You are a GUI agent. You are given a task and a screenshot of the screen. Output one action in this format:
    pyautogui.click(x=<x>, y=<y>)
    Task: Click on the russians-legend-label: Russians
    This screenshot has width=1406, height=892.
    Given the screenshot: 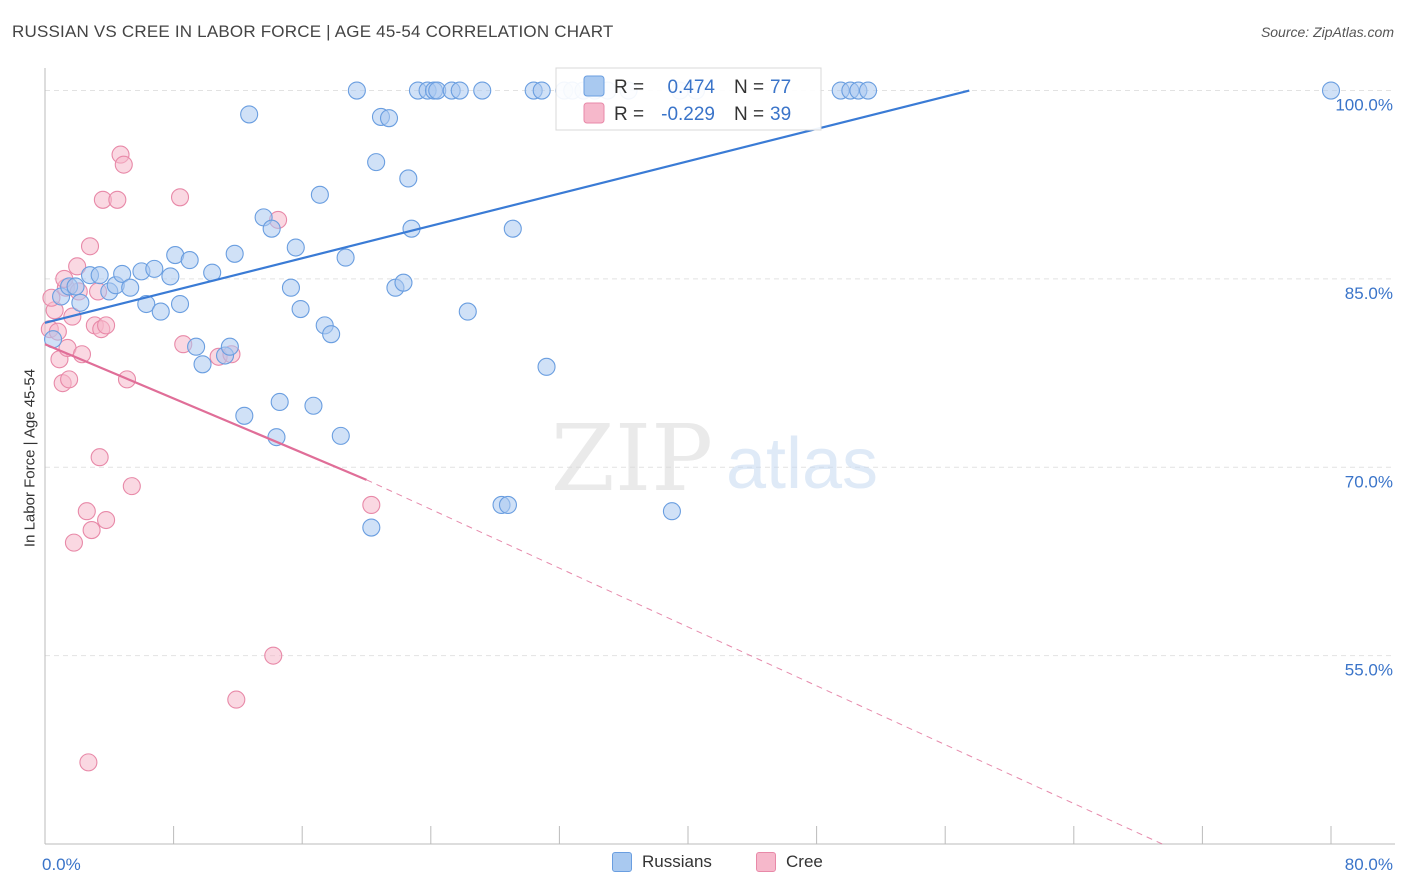 What is the action you would take?
    pyautogui.click(x=677, y=861)
    